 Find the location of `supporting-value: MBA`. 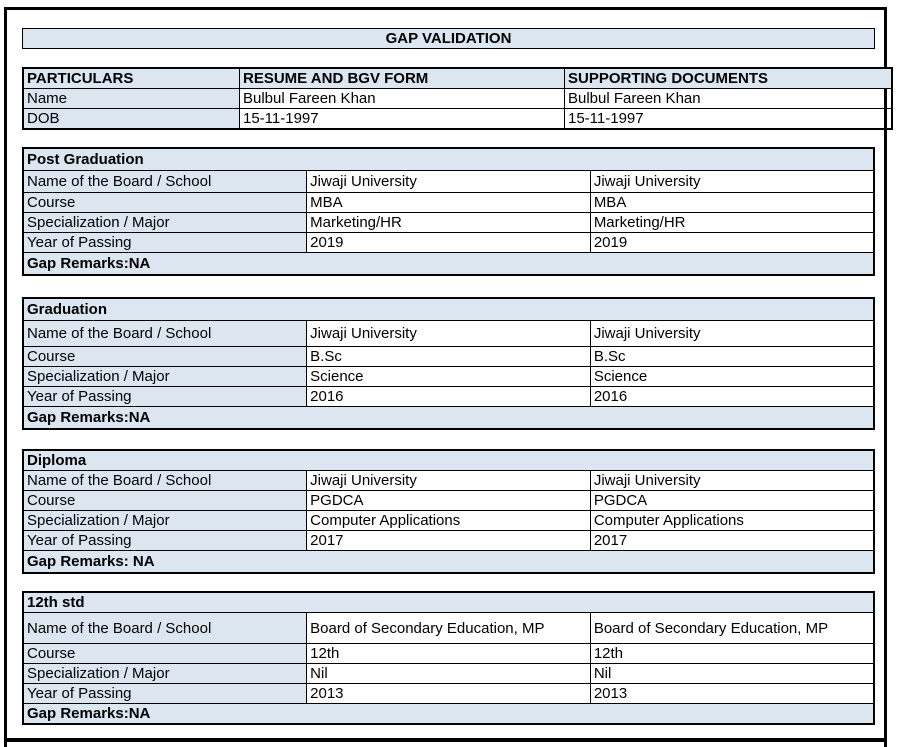

supporting-value: MBA is located at coordinates (732, 202).